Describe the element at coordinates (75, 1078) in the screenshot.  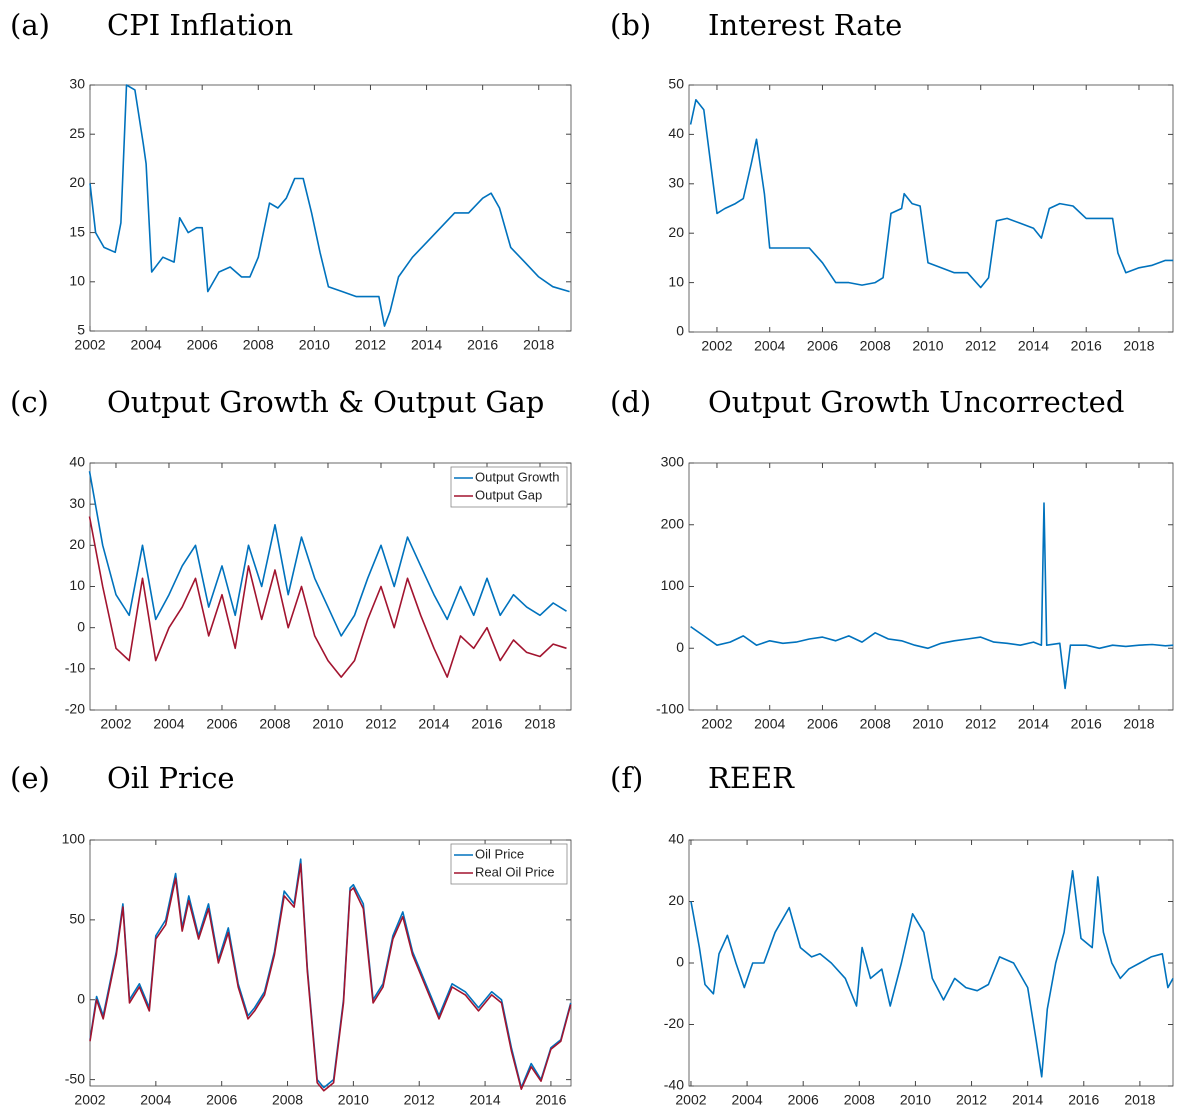
I see `y-tick-label: -50` at that location.